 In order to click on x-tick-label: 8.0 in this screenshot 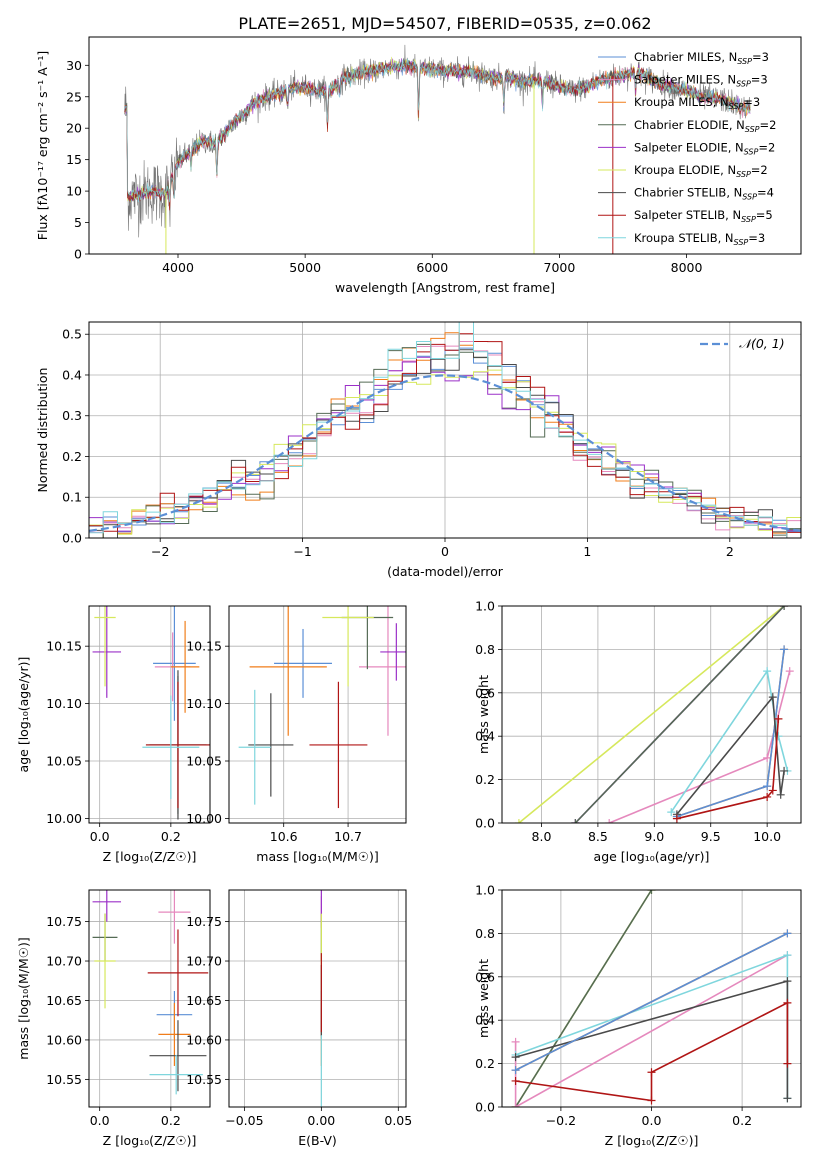, I will do `click(542, 836)`.